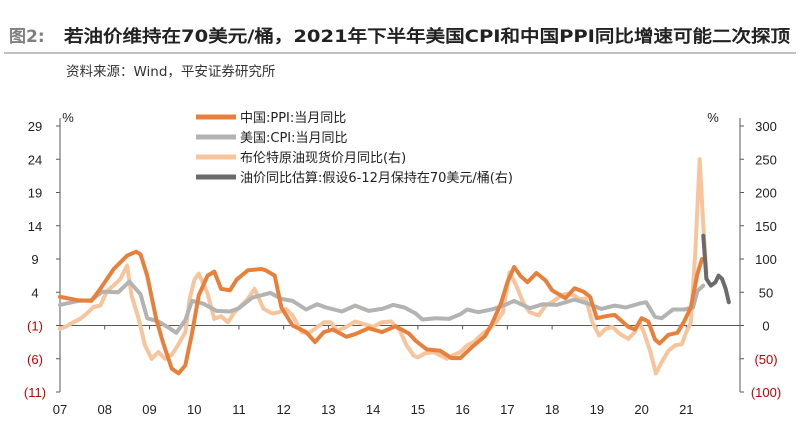 The image size is (800, 427). Describe the element at coordinates (35, 226) in the screenshot. I see `left-tick-label: 14` at that location.